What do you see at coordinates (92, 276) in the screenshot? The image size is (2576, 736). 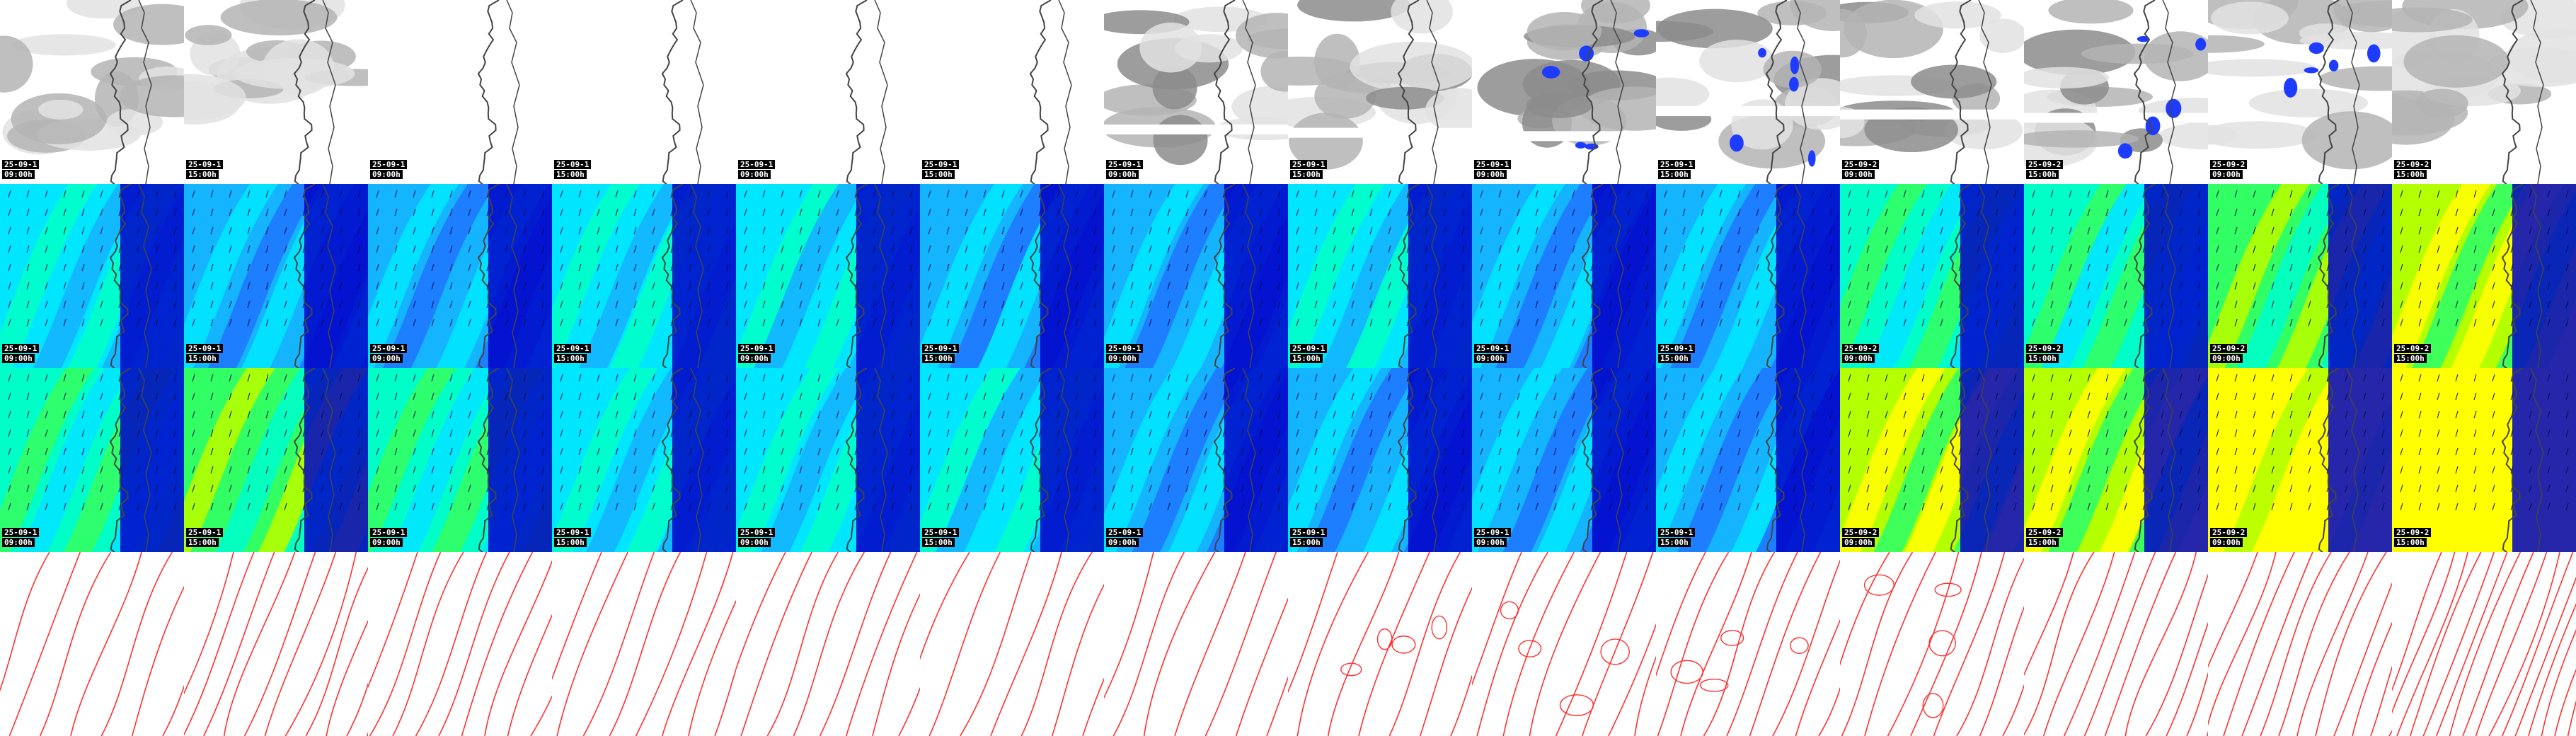 I see `wind-speed-map-graphic` at bounding box center [92, 276].